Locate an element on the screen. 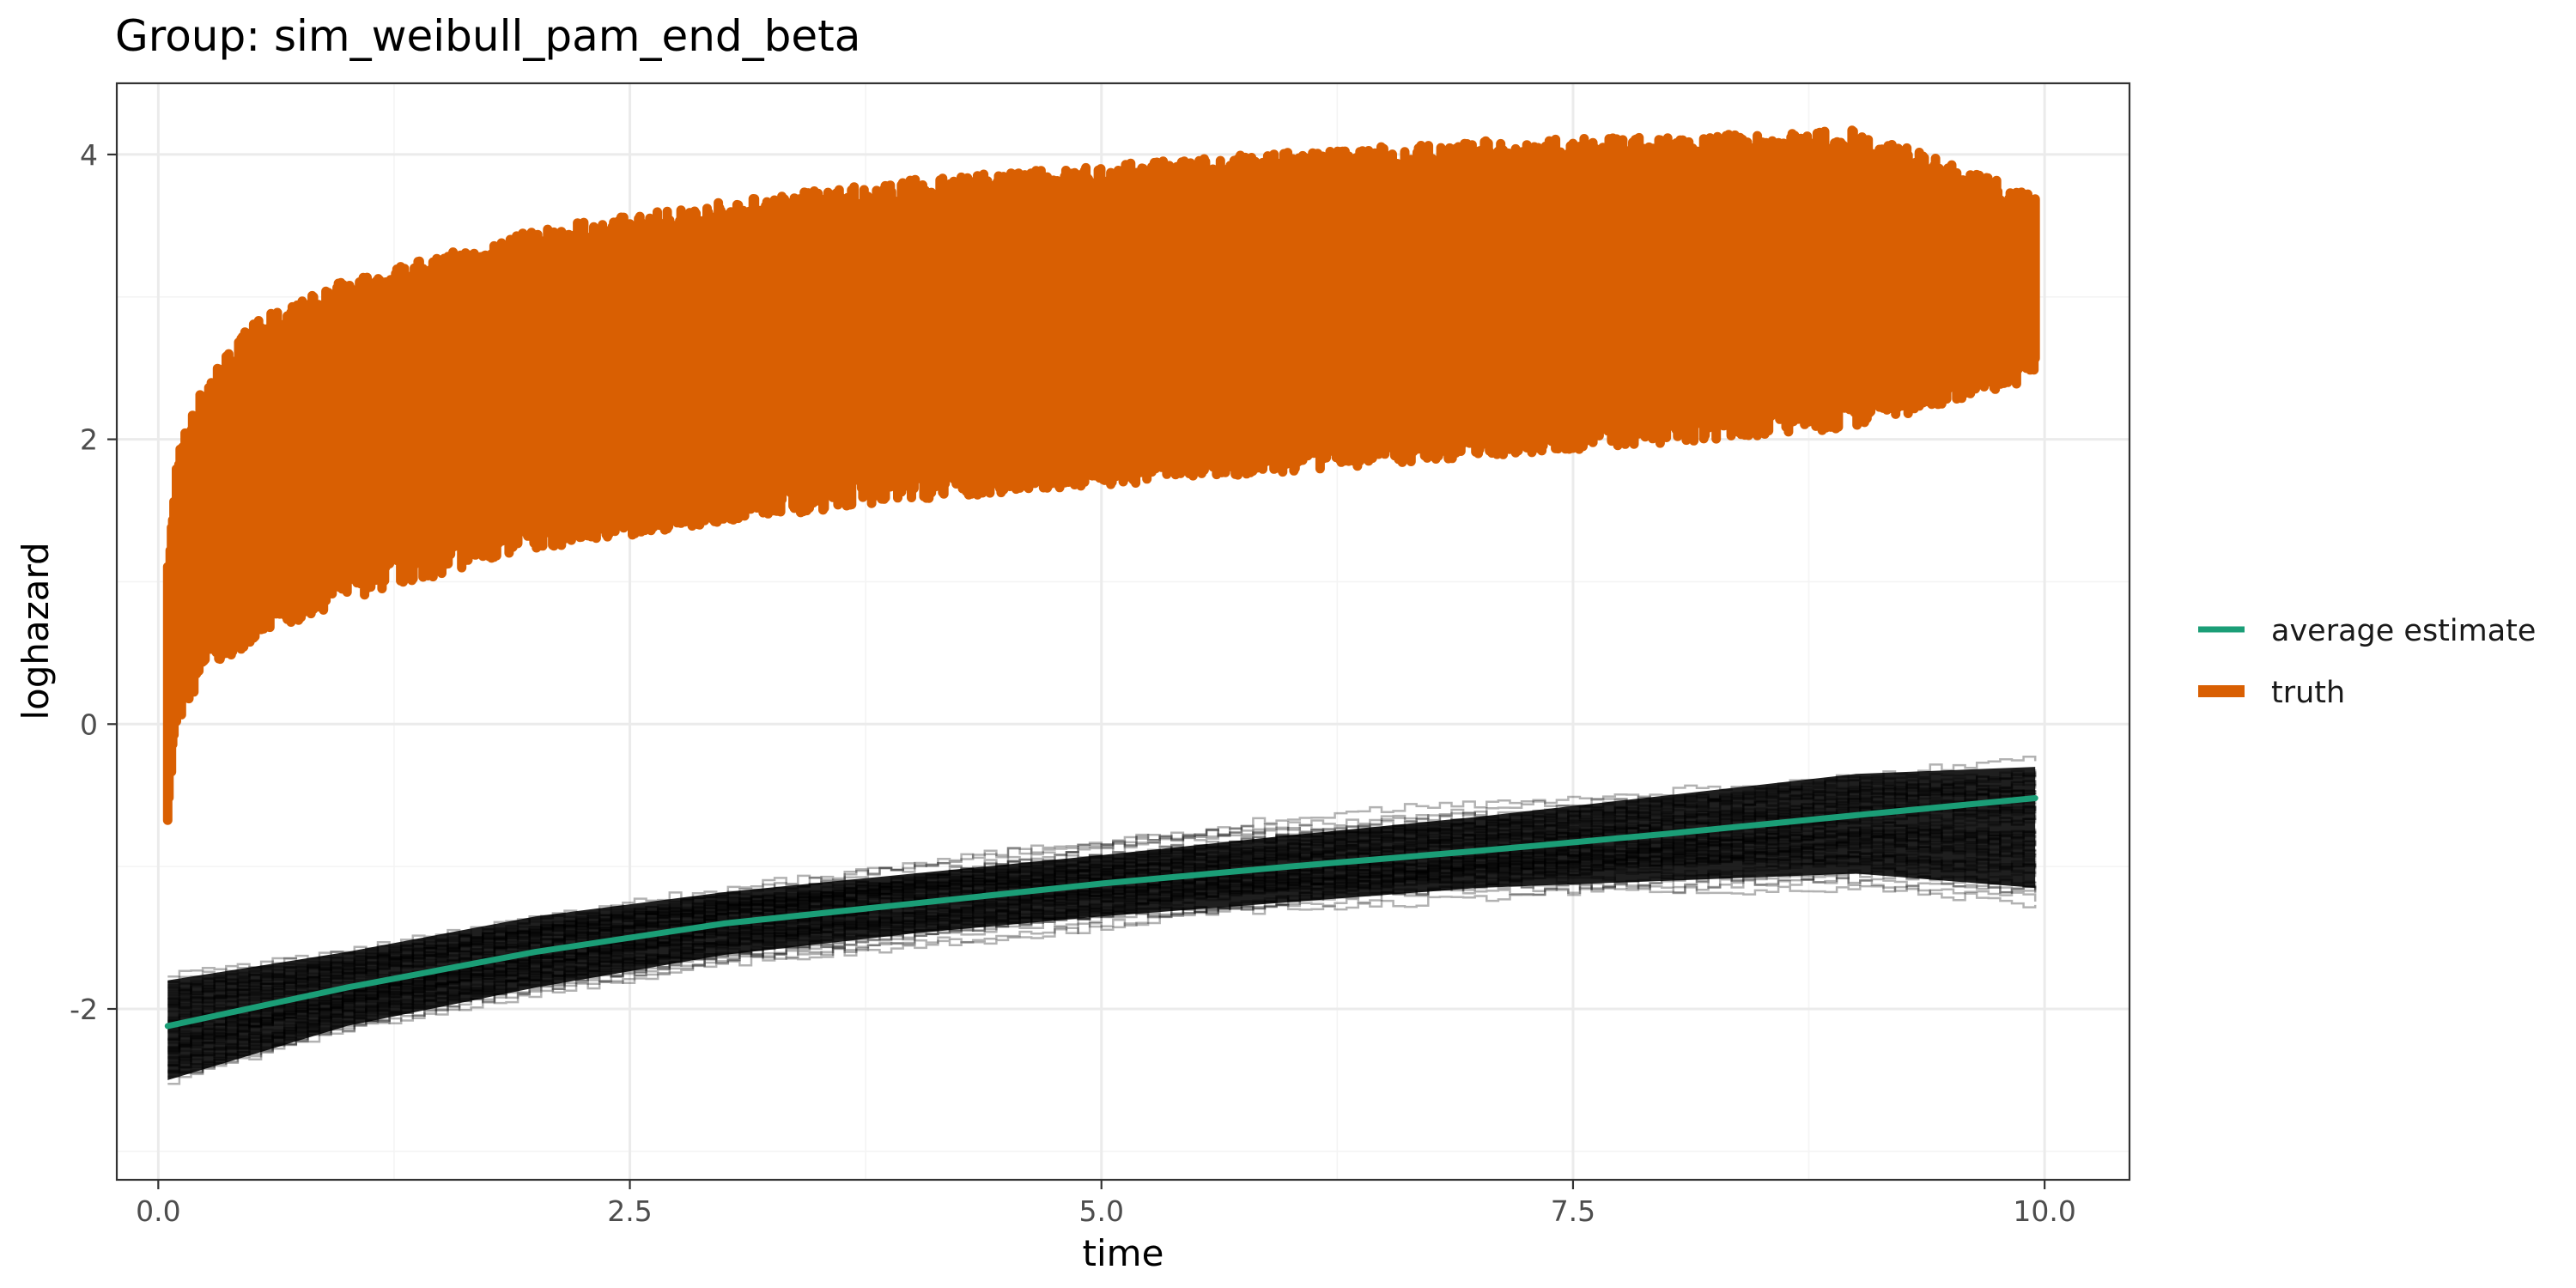  y-axis: -2 0 2 4 is located at coordinates (93, 582).